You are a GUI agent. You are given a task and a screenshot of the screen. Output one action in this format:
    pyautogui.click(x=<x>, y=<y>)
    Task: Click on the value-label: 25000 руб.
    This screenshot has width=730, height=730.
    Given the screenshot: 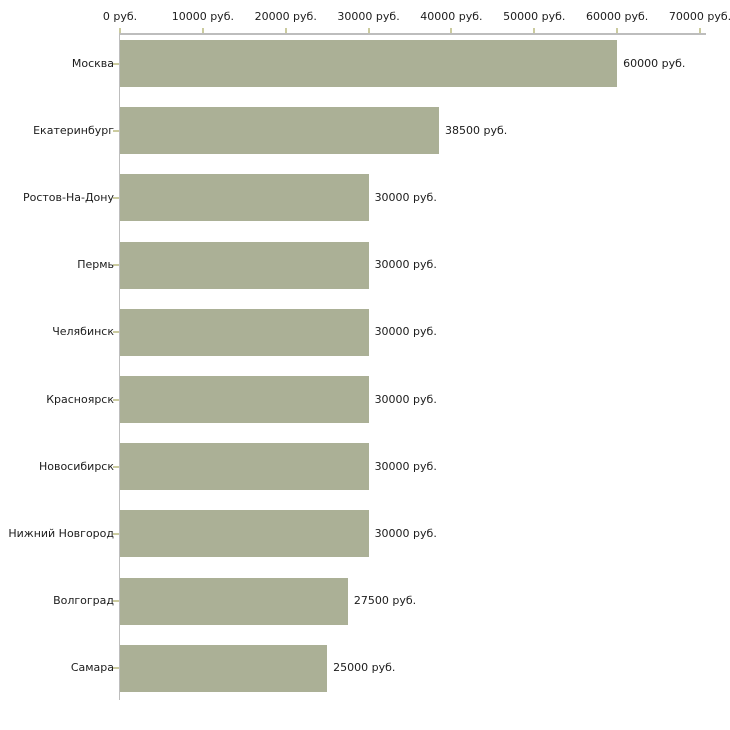 What is the action you would take?
    pyautogui.click(x=364, y=668)
    